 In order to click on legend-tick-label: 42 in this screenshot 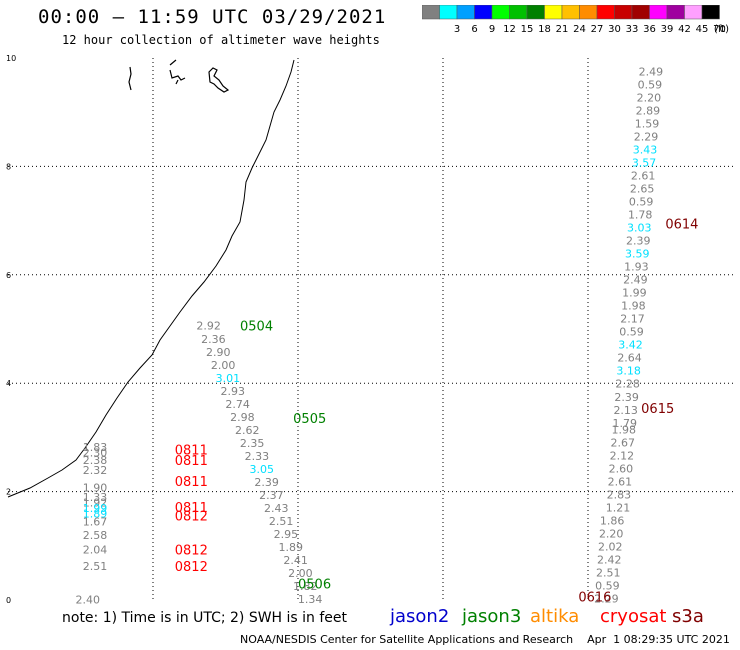, I will do `click(684, 29)`.